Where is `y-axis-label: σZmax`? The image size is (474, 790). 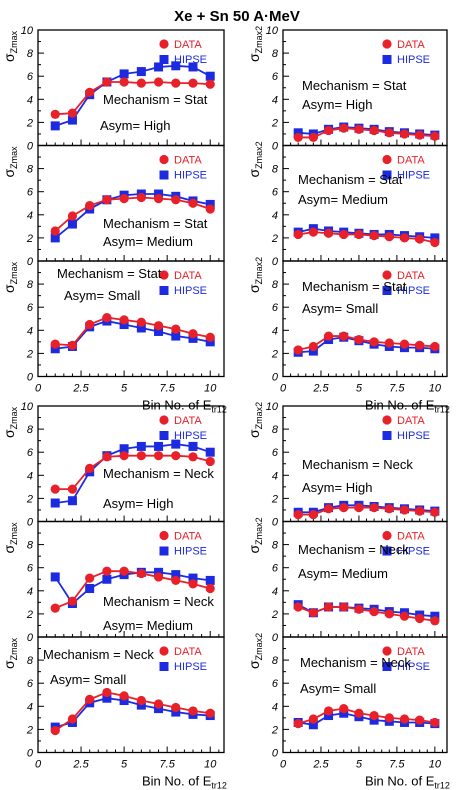 y-axis-label: σZmax is located at coordinates (10, 46).